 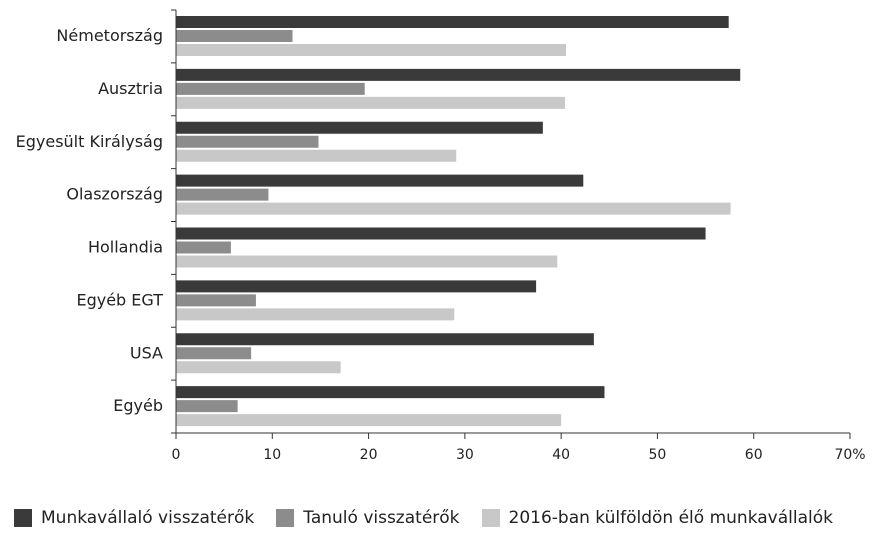 What do you see at coordinates (148, 518) in the screenshot?
I see `legend-label: Munkavállaló visszatérők` at bounding box center [148, 518].